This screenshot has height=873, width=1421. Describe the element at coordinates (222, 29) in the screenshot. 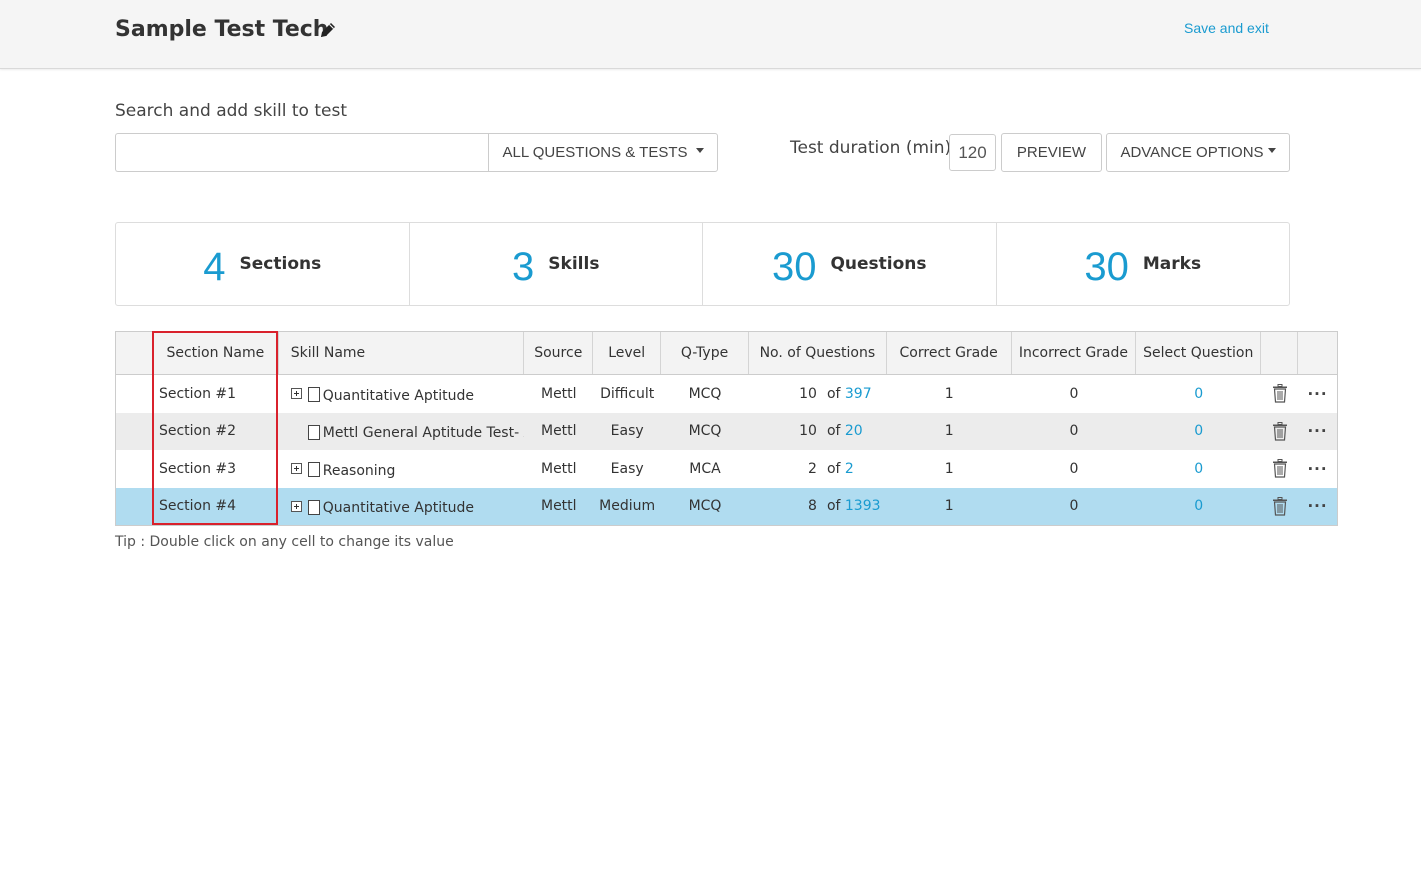

I see `page-title: Sample Test Tech` at that location.